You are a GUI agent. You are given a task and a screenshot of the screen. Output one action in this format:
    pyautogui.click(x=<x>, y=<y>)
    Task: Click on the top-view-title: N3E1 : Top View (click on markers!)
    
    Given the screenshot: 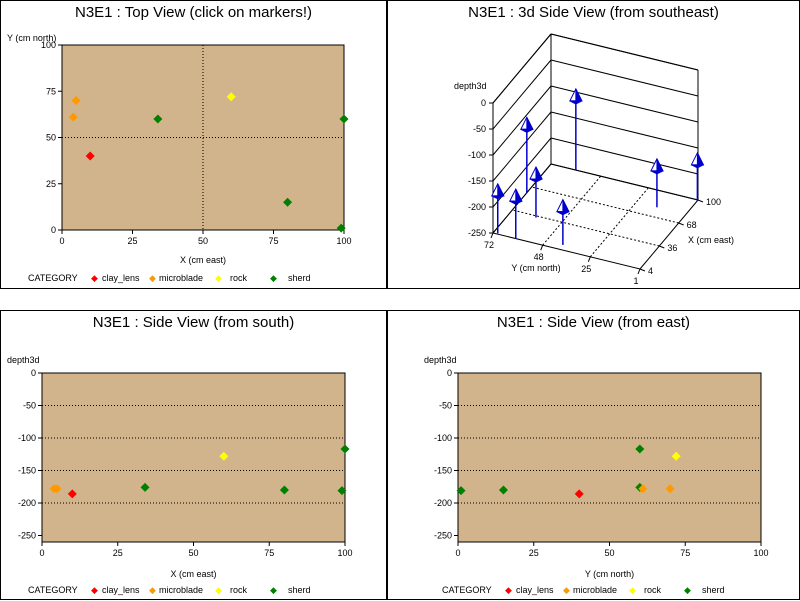 What is the action you would take?
    pyautogui.click(x=193, y=12)
    